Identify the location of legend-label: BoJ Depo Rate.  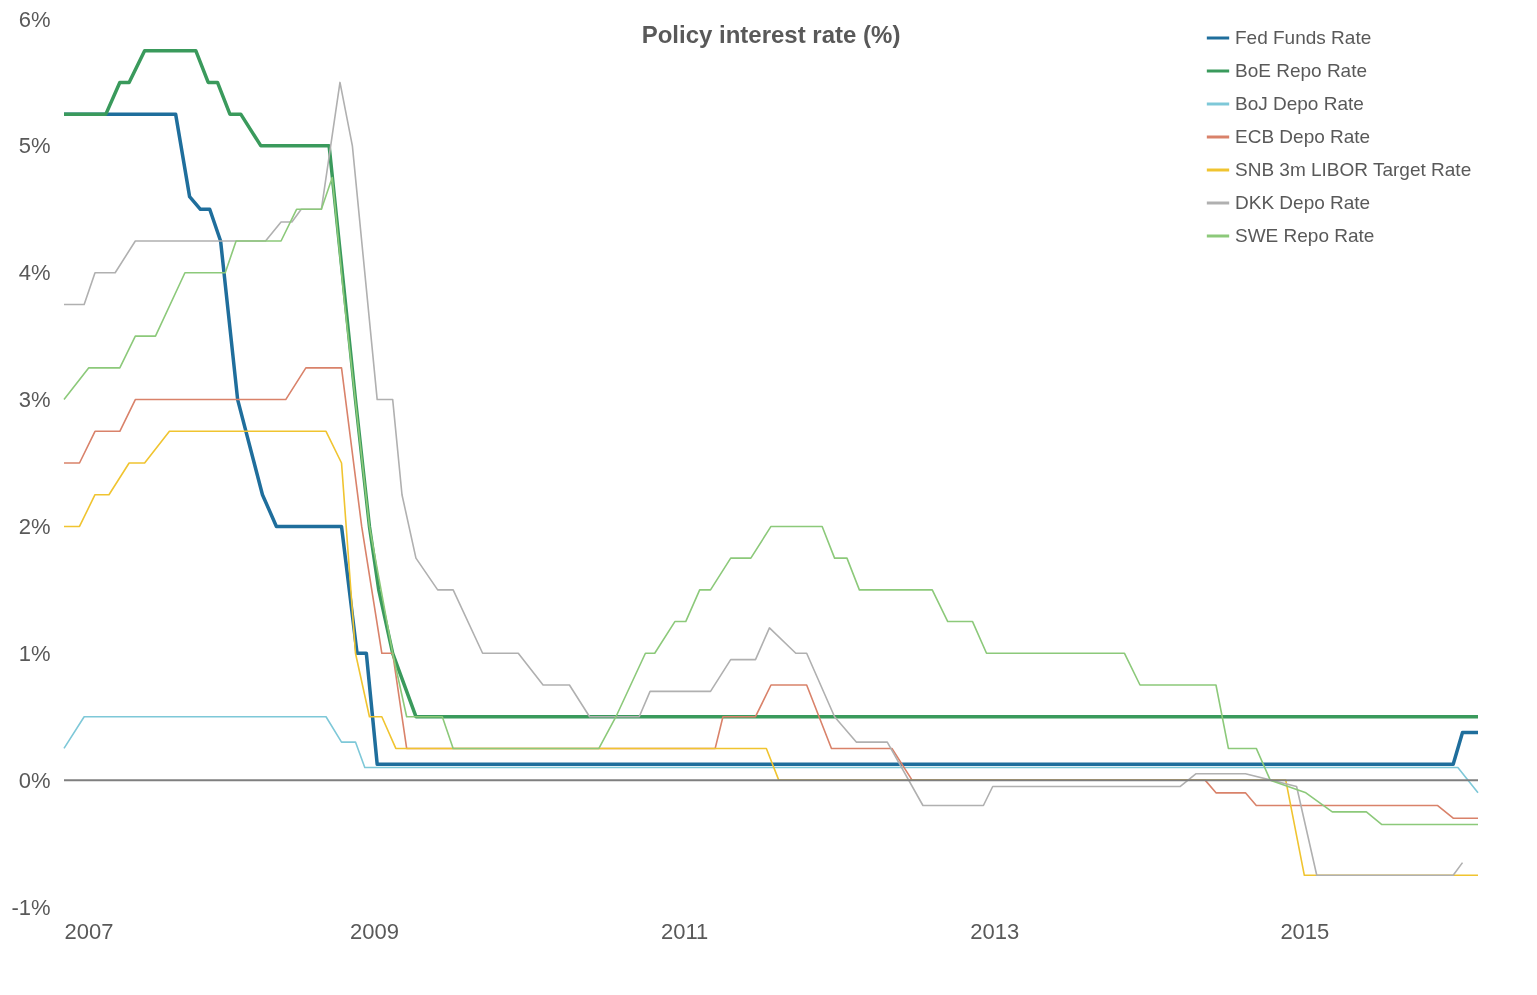
(1299, 103).